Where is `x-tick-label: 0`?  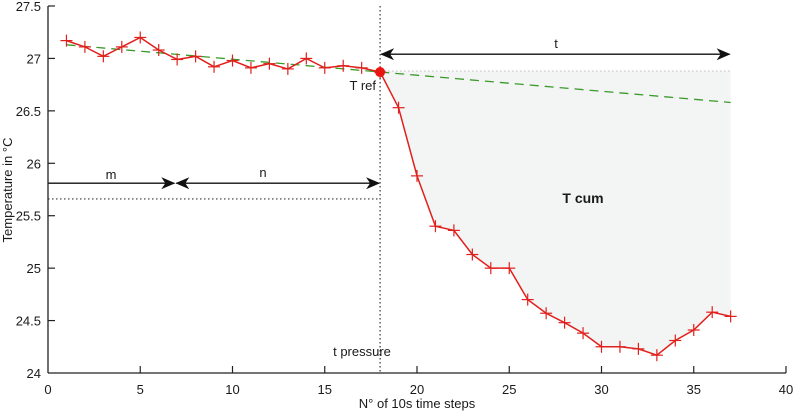
x-tick-label: 0 is located at coordinates (47, 389).